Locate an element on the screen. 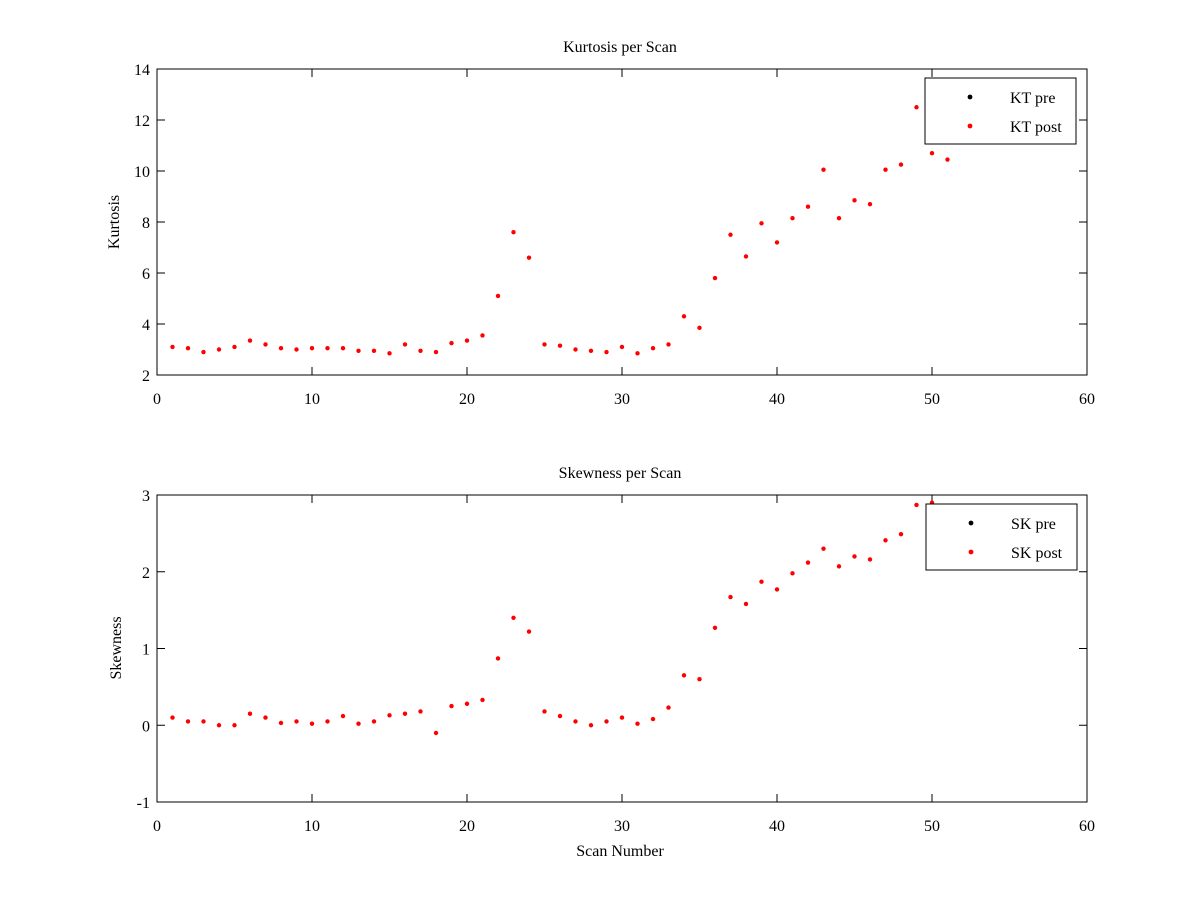 Image resolution: width=1200 pixels, height=900 pixels. kurtosis-y-tick-label: 10 is located at coordinates (142, 172).